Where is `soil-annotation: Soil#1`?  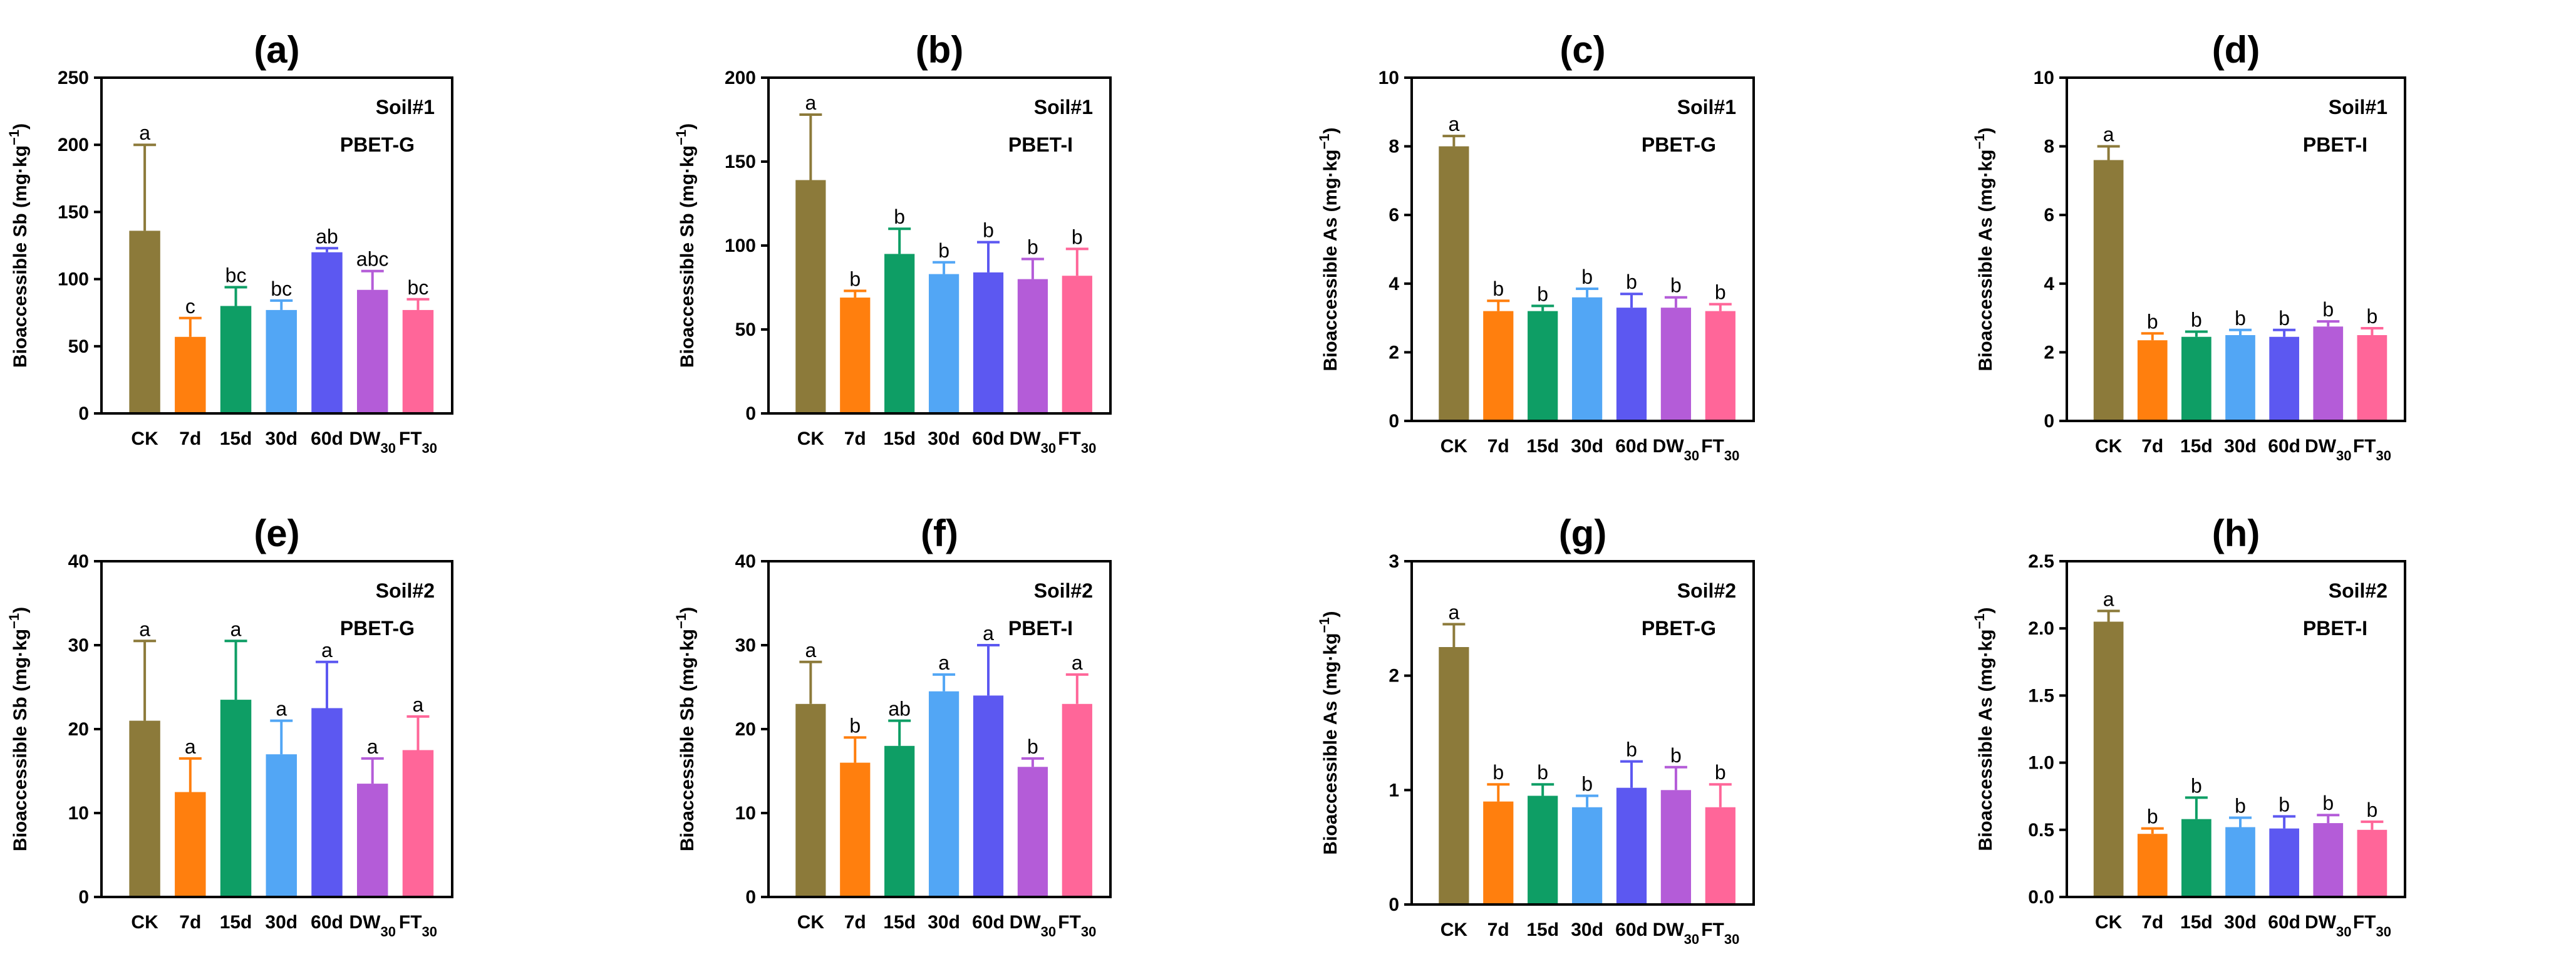 soil-annotation: Soil#1 is located at coordinates (2358, 107).